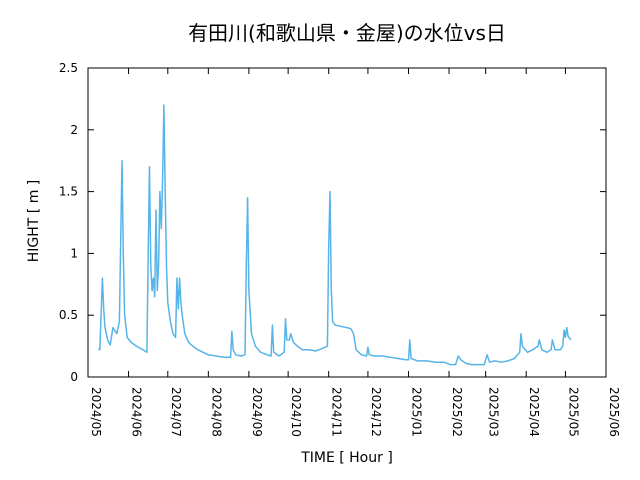 The width and height of the screenshot is (640, 480). What do you see at coordinates (34, 221) in the screenshot?
I see `y-axis-label: HIGHT [ m ]` at bounding box center [34, 221].